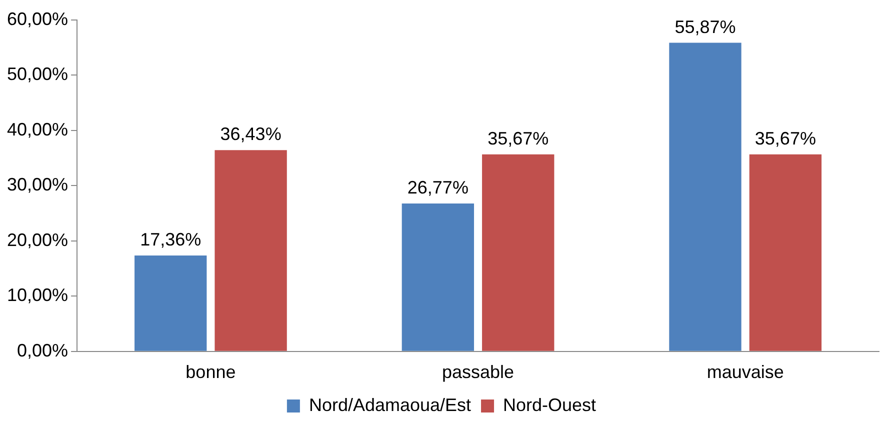 Image resolution: width=883 pixels, height=425 pixels. Describe the element at coordinates (42, 350) in the screenshot. I see `y-tick-label: 0,00%` at that location.